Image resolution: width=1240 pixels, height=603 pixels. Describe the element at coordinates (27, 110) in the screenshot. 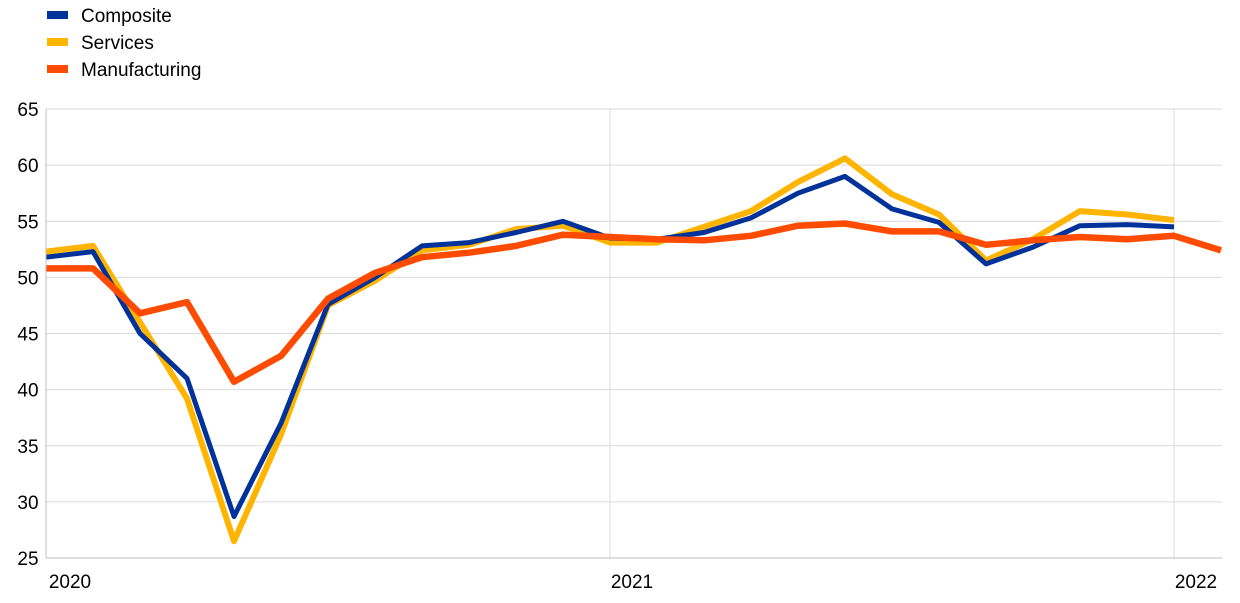

I see `y-tick-label: 65` at that location.